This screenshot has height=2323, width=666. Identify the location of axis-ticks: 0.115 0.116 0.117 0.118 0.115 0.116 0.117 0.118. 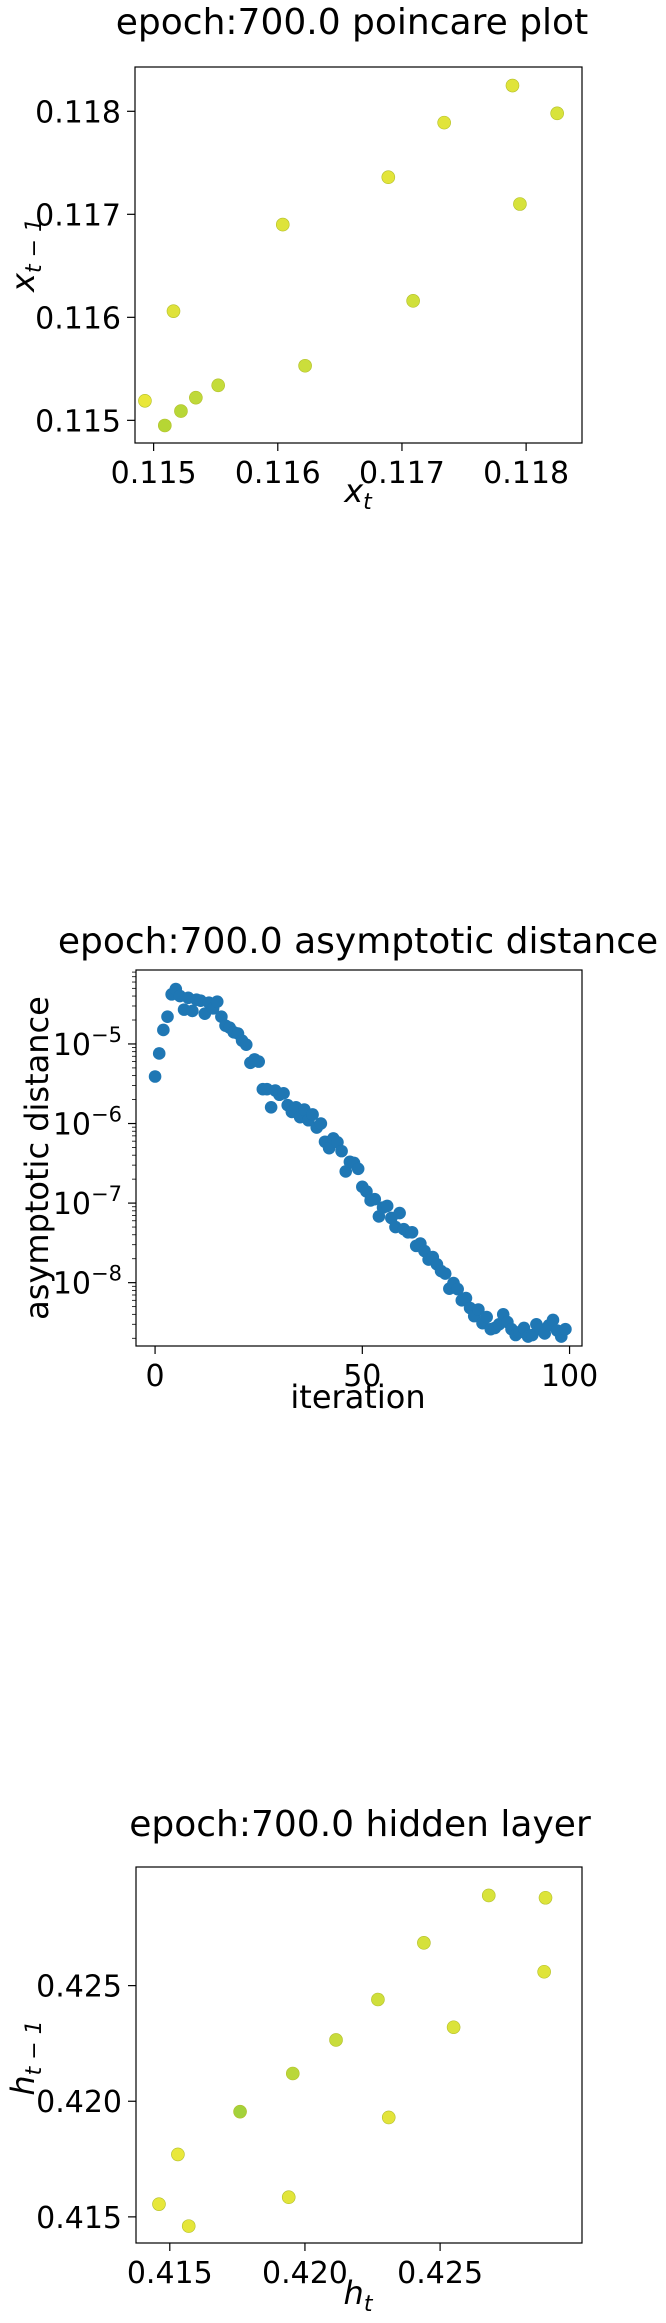
(302, 293).